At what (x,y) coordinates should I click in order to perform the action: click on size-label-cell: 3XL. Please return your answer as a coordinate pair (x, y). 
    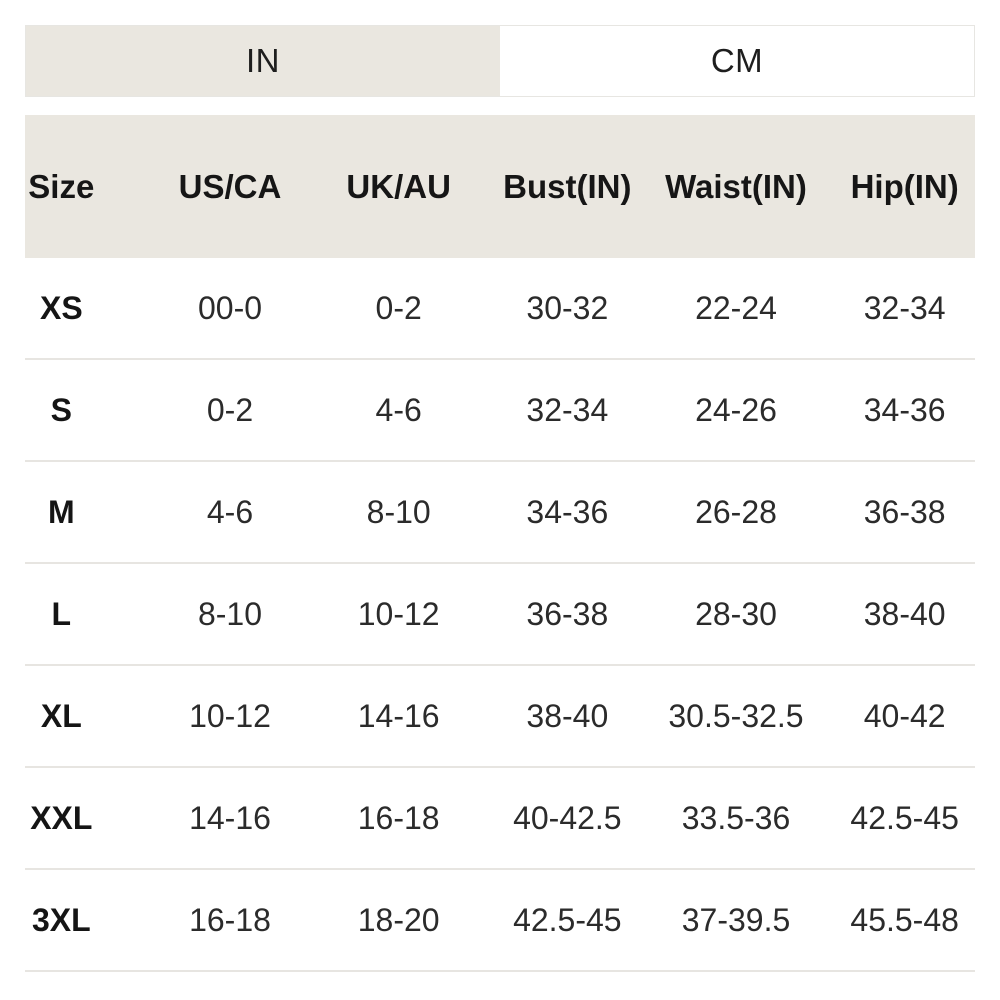
    Looking at the image, I should click on (61, 919).